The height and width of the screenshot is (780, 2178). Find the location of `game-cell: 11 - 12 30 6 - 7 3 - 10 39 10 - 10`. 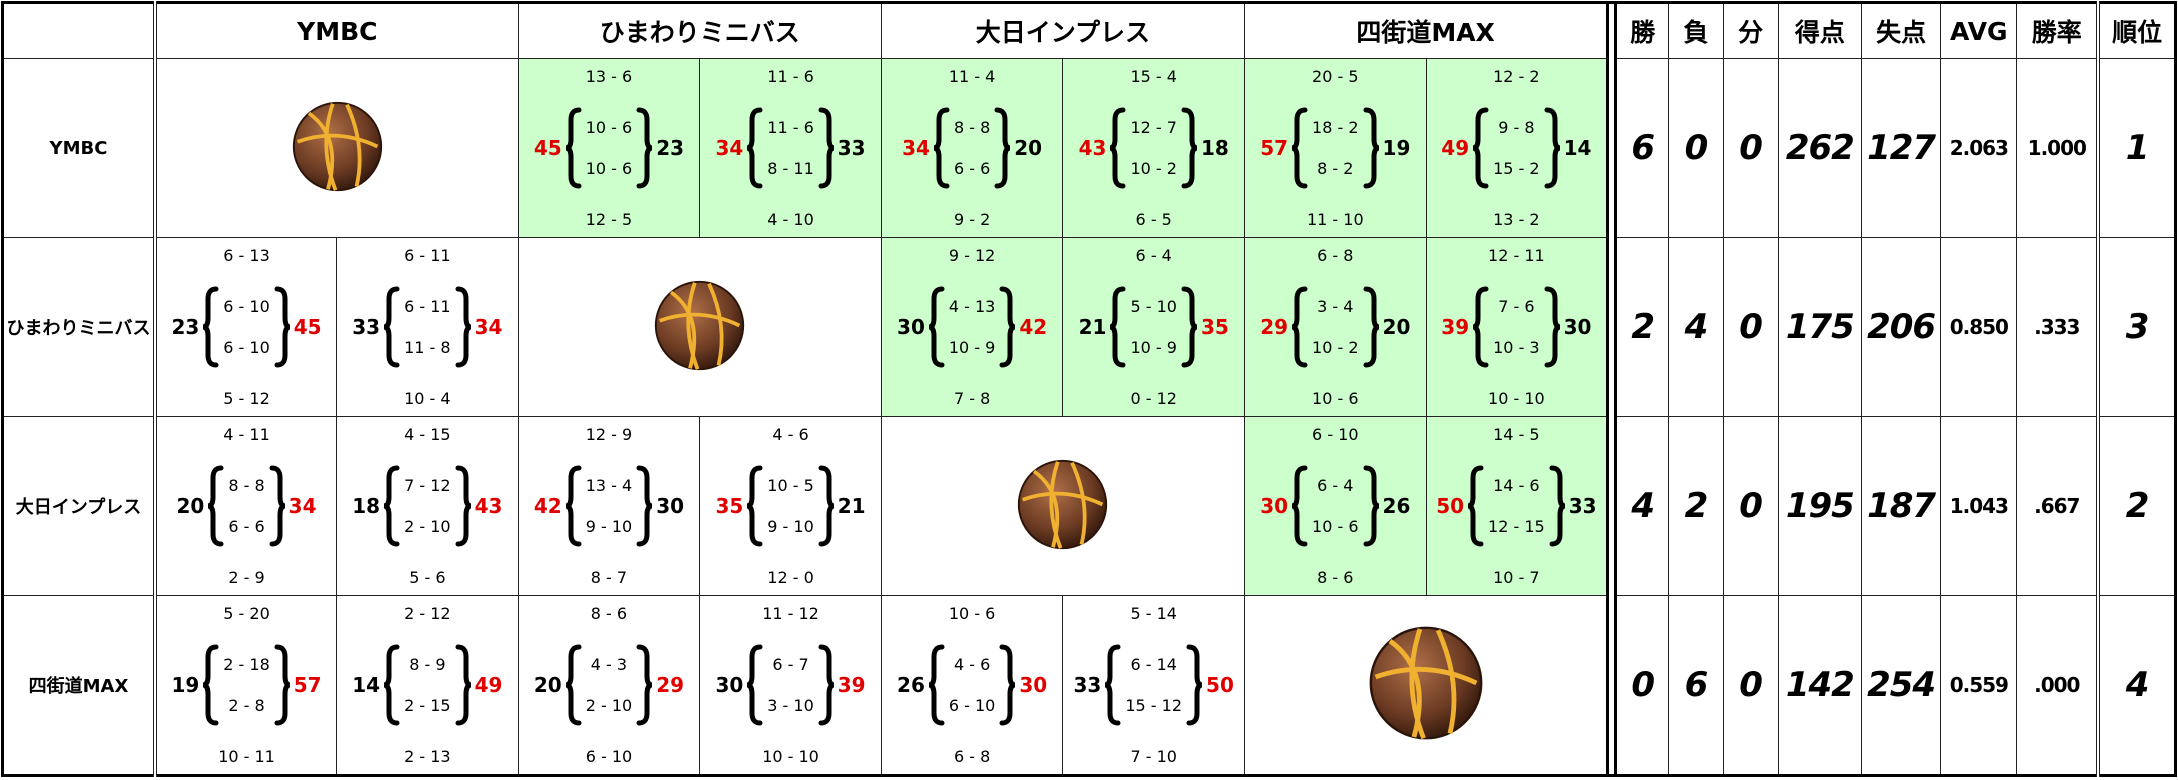

game-cell: 11 - 12 30 6 - 7 3 - 10 39 10 - 10 is located at coordinates (790, 685).